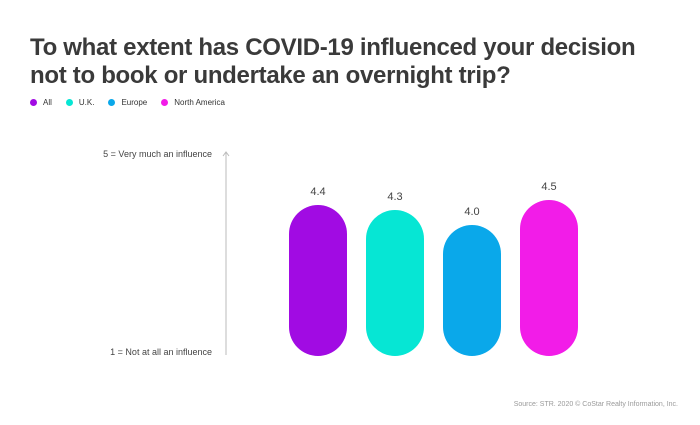 Image resolution: width=700 pixels, height=425 pixels. What do you see at coordinates (548, 187) in the screenshot?
I see `value-label-north-america: 4.5` at bounding box center [548, 187].